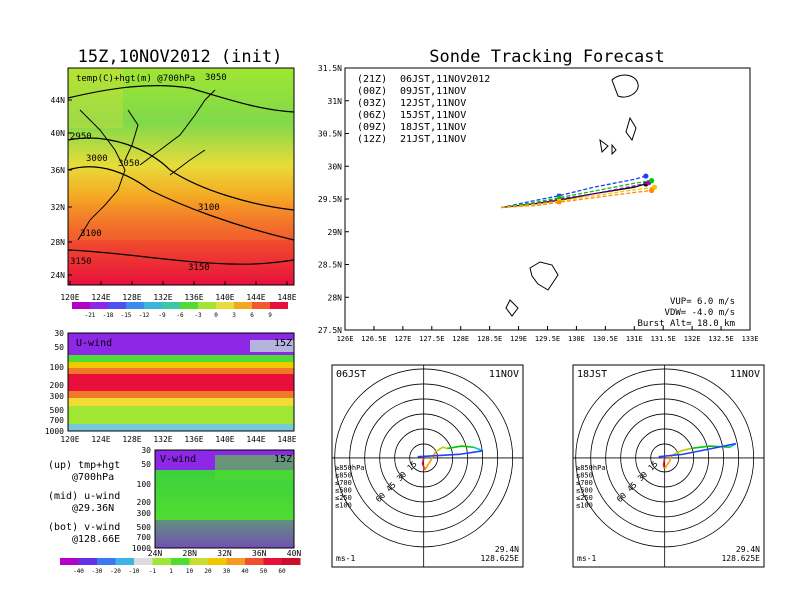  I want to click on contour-label: 3150, so click(81, 262).